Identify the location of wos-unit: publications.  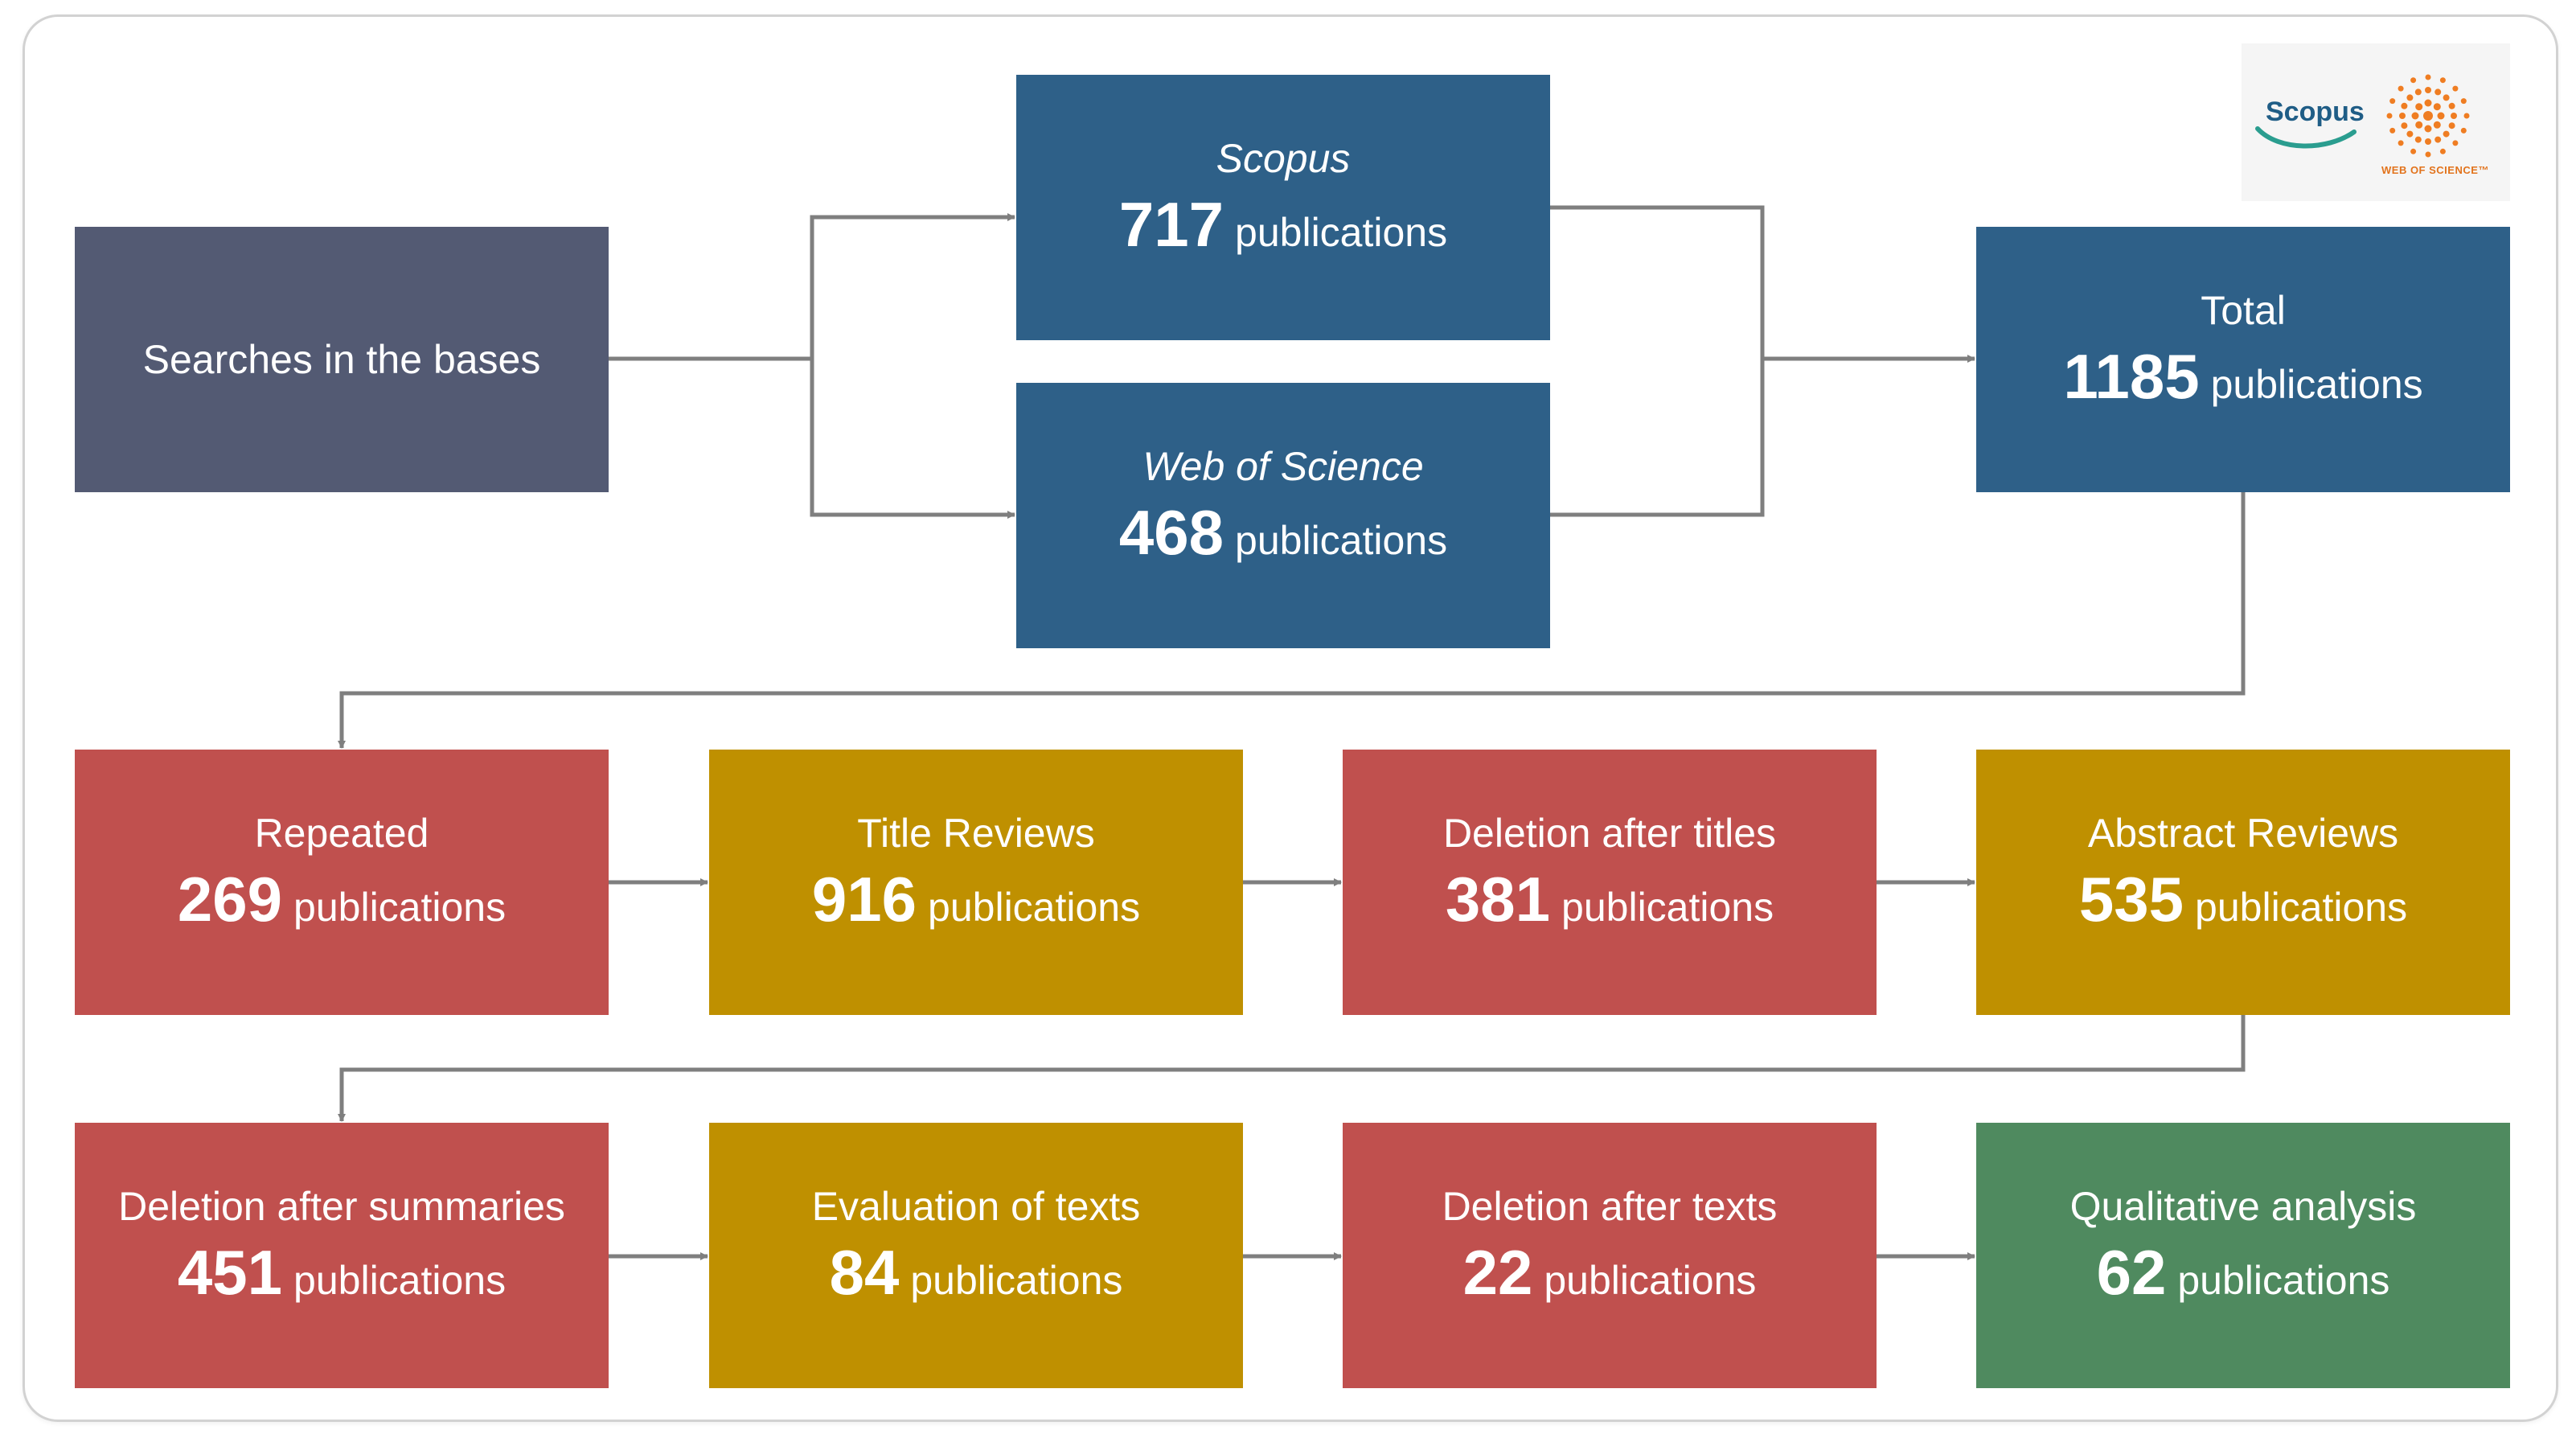
(1341, 540).